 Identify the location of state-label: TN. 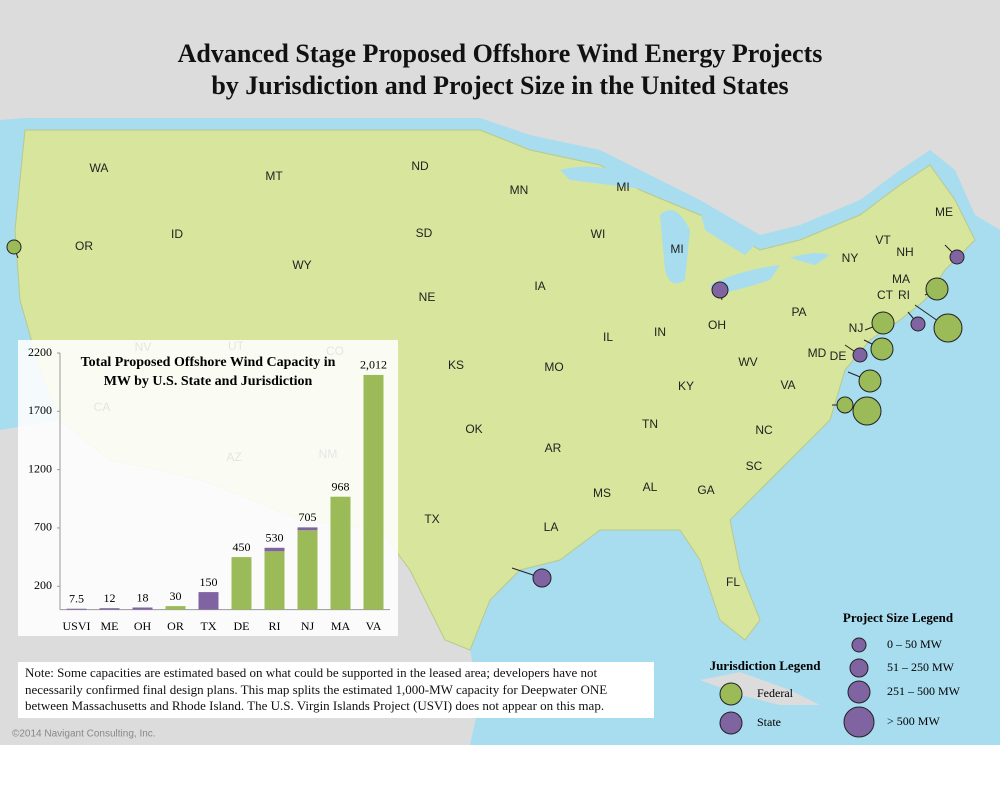
(650, 424).